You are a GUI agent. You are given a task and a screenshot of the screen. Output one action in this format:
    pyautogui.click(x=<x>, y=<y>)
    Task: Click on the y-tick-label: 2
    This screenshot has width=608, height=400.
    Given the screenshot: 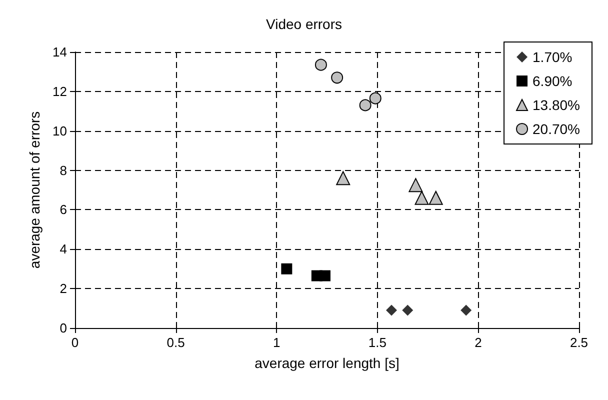 What is the action you would take?
    pyautogui.click(x=63, y=288)
    